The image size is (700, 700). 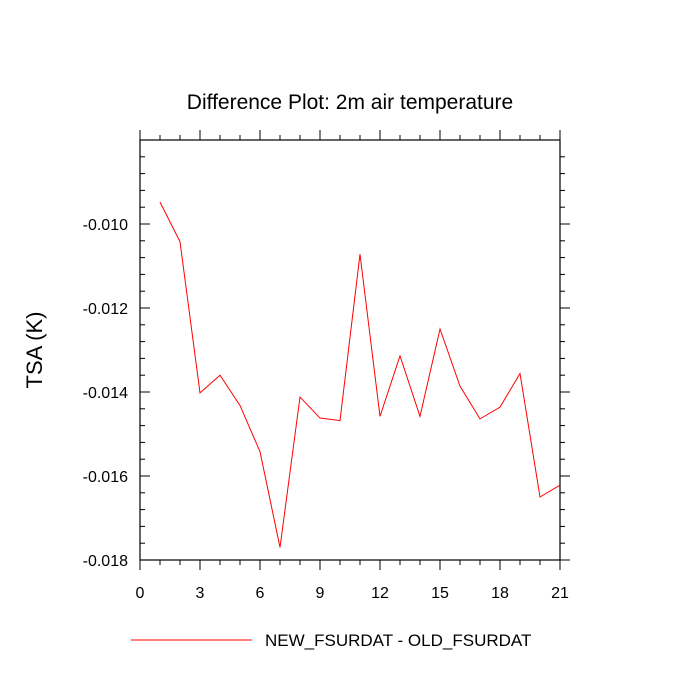 What do you see at coordinates (440, 593) in the screenshot?
I see `x-tick-label: 15` at bounding box center [440, 593].